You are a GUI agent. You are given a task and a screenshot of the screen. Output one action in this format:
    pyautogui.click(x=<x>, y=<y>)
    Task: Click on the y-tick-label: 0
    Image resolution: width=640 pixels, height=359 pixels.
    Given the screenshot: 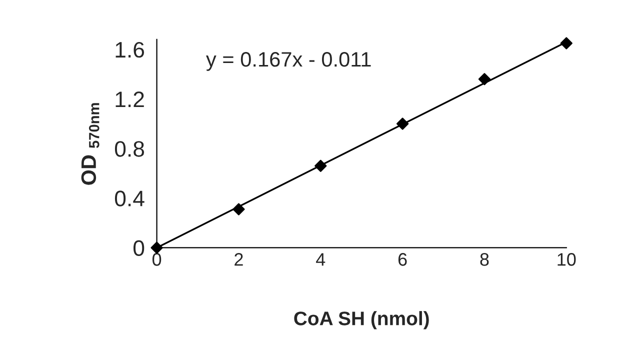 What is the action you would take?
    pyautogui.click(x=139, y=248)
    